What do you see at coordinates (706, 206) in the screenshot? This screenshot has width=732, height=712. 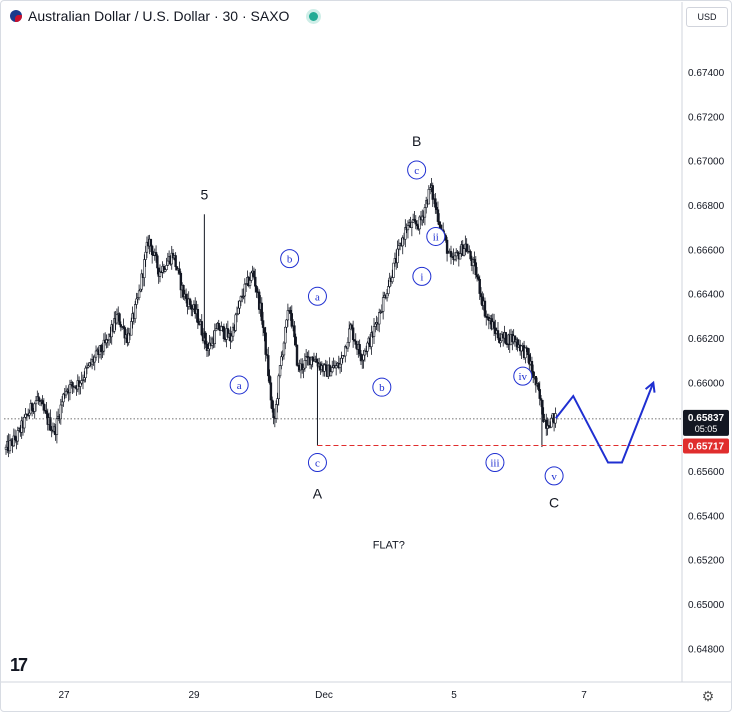 I see `y-tick-label: 0.66800` at bounding box center [706, 206].